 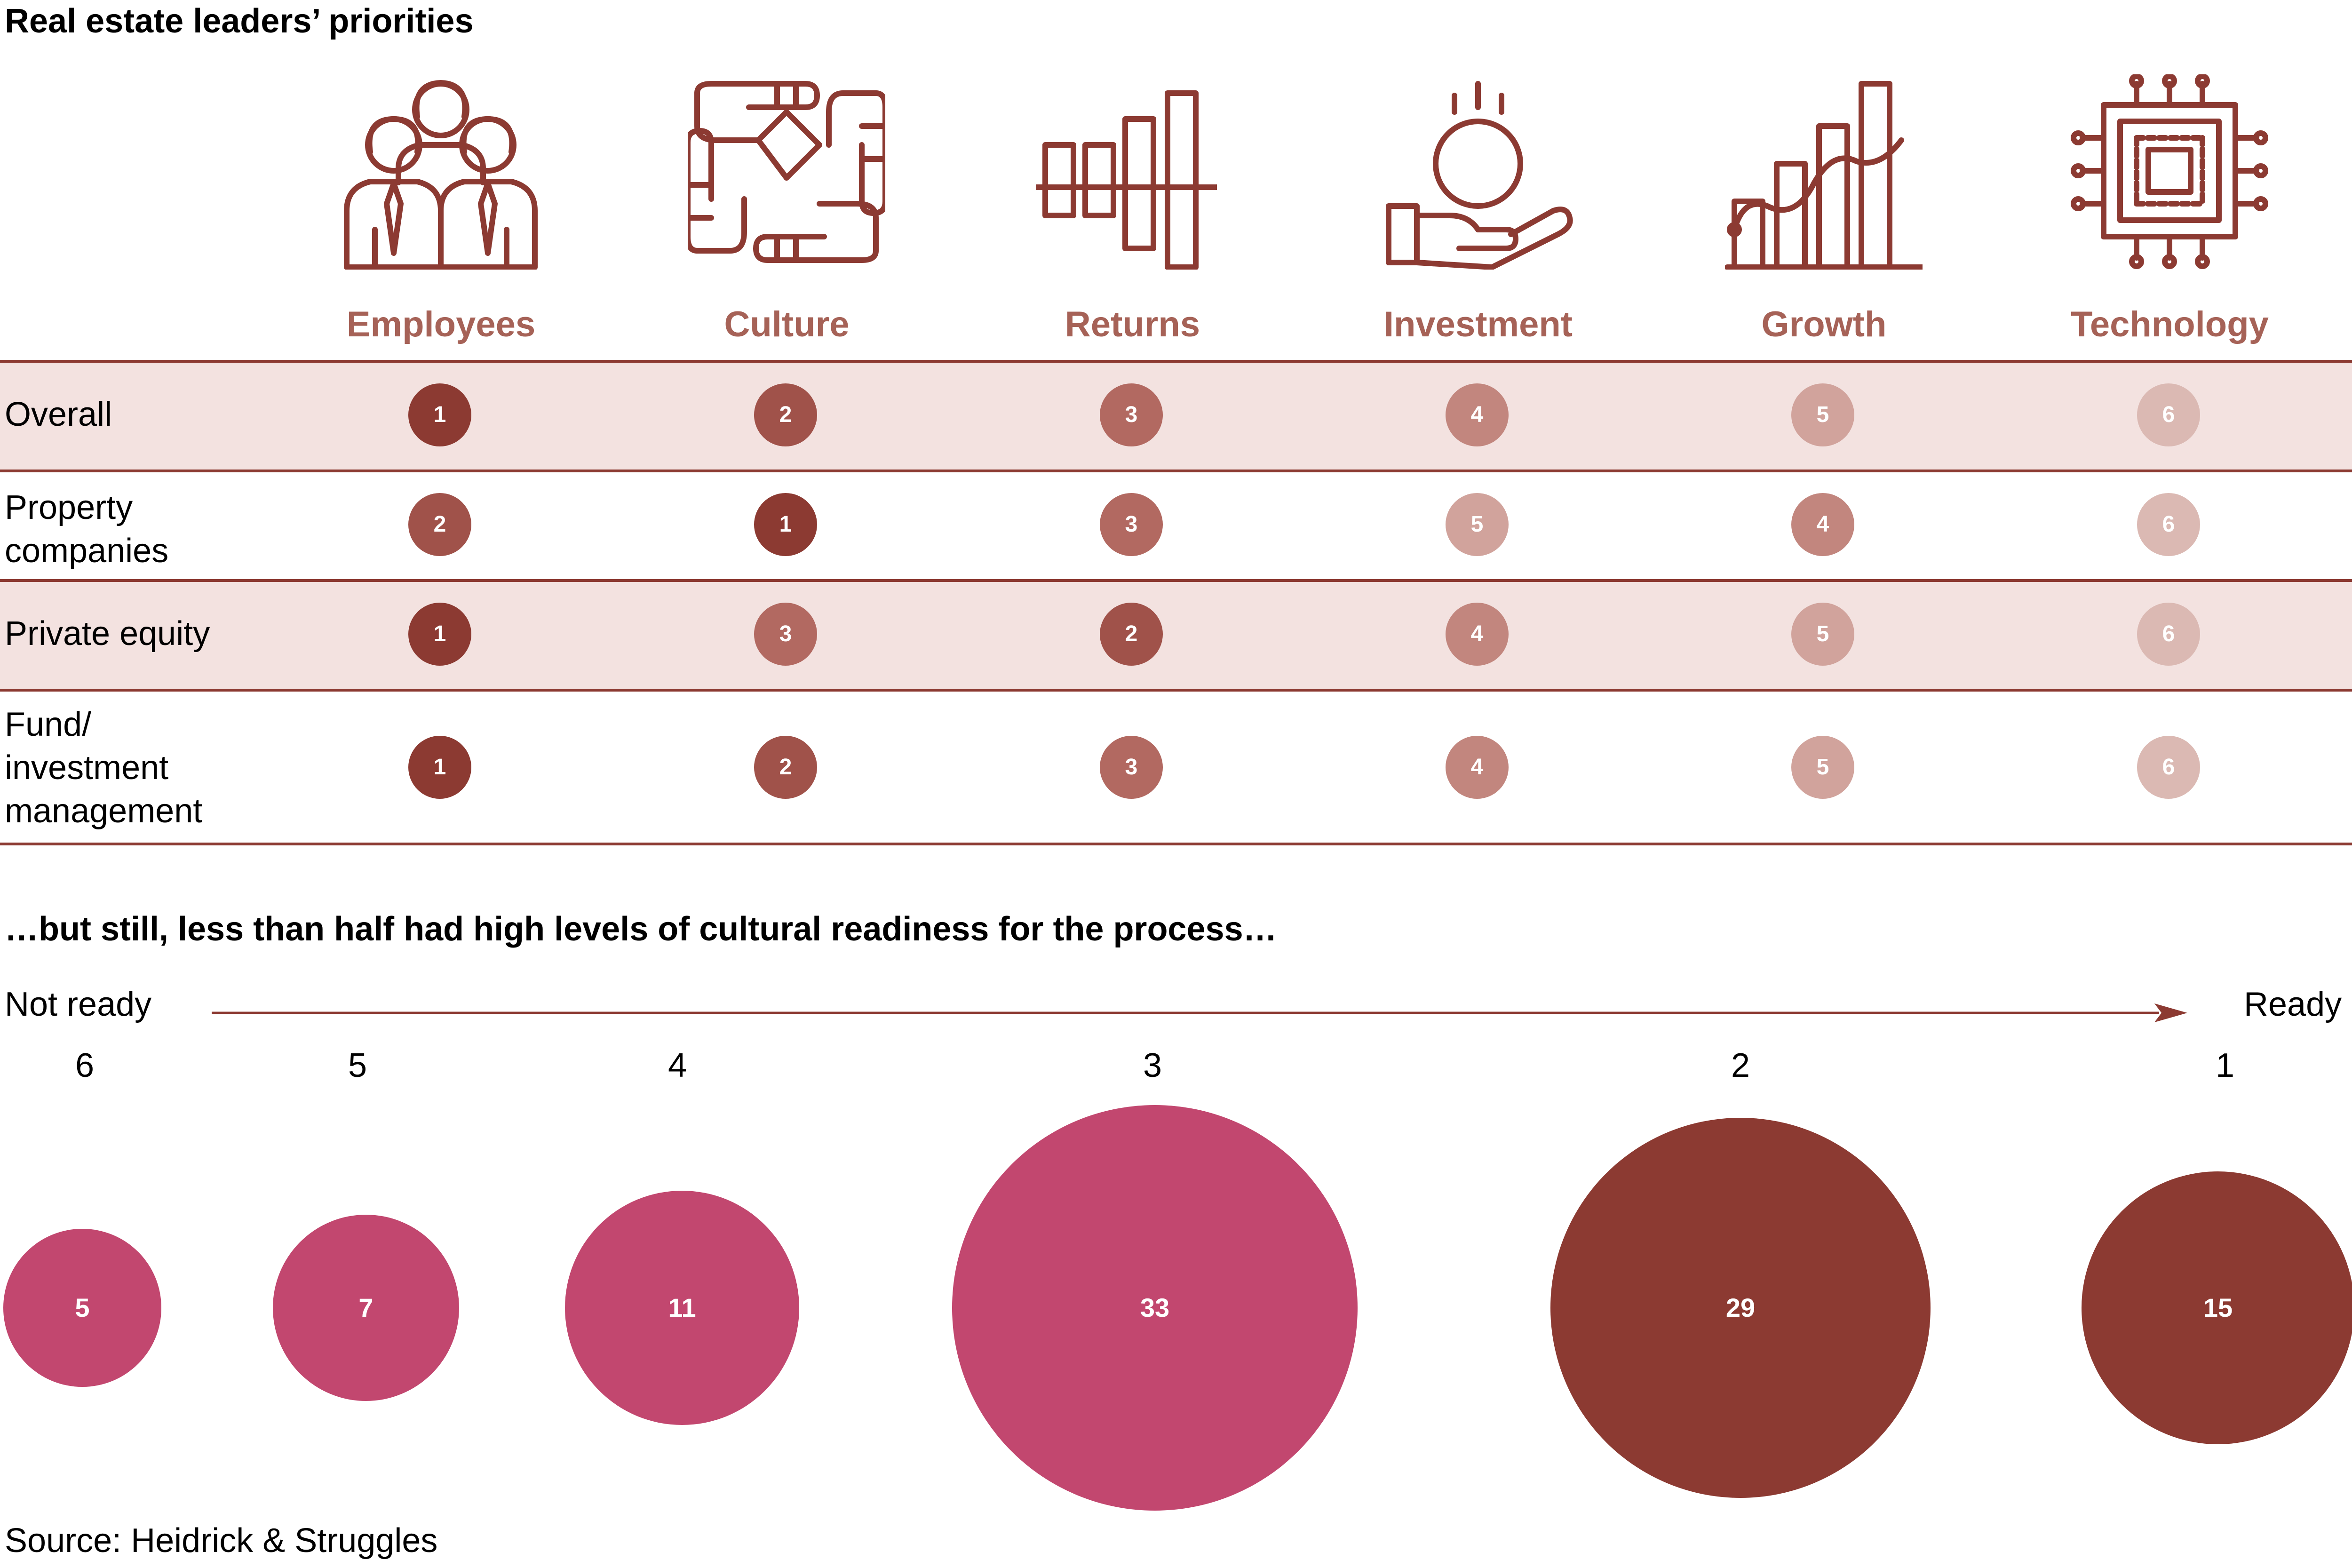 I want to click on column-employees, so click(x=441, y=172).